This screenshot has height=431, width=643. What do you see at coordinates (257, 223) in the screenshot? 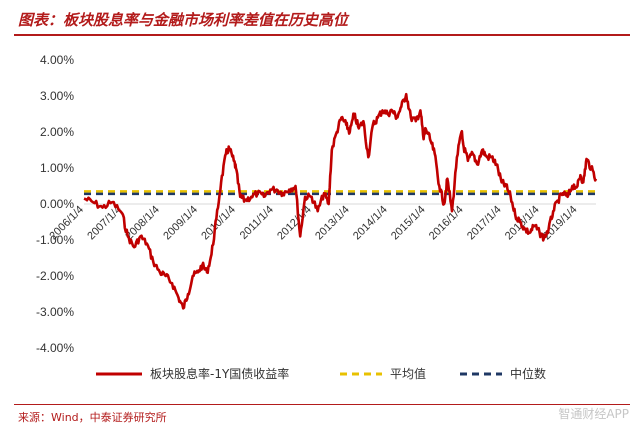
I see `x-tick-label: 2011/1/4` at bounding box center [257, 223].